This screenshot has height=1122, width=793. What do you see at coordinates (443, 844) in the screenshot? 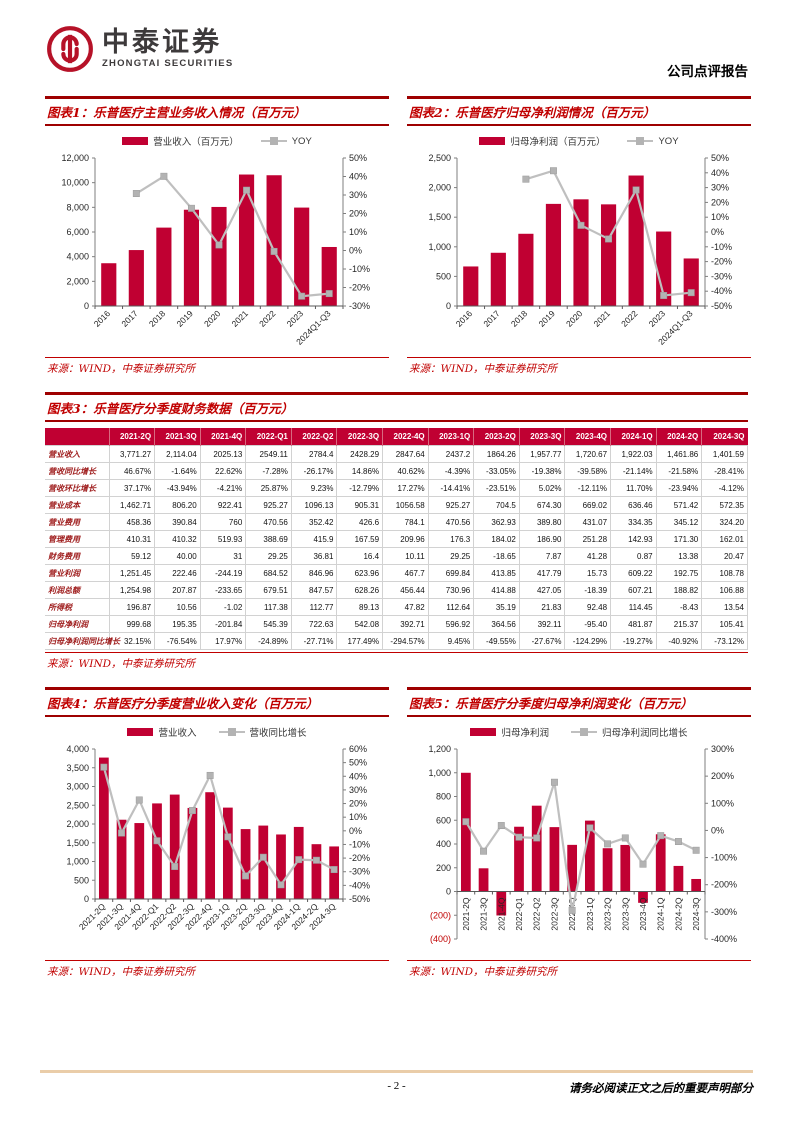
I see `svg-text: 400` at bounding box center [443, 844].